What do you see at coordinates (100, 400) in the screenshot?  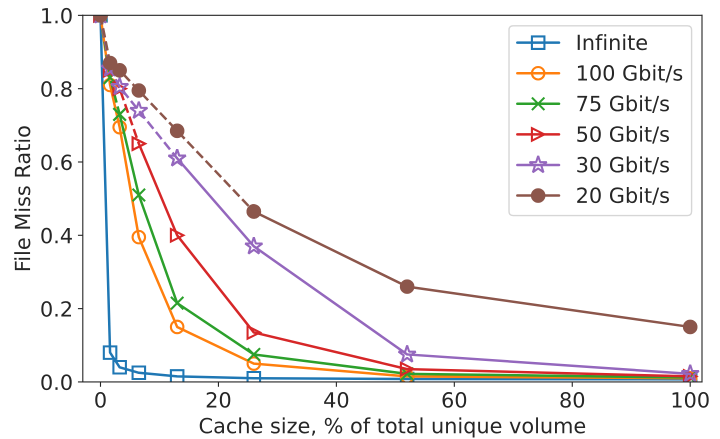 I see `x-tick-label: 0` at bounding box center [100, 400].